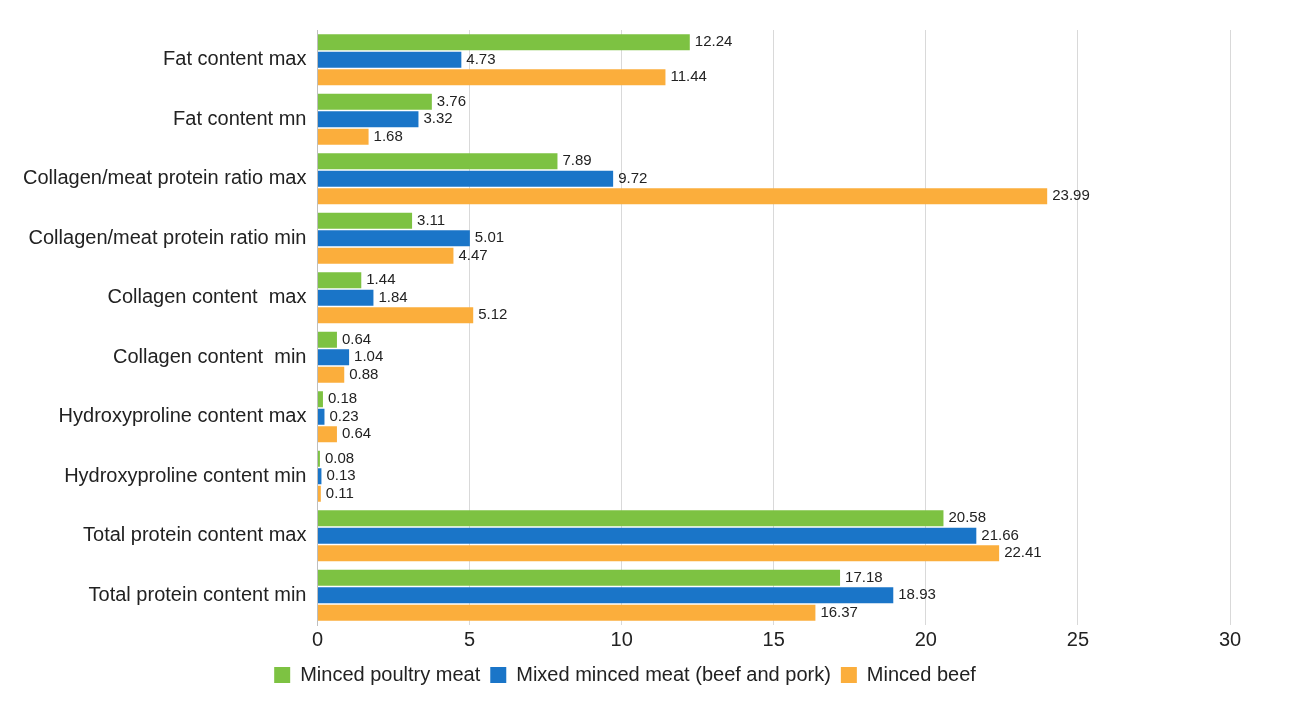  Describe the element at coordinates (470, 638) in the screenshot. I see `x-tick-label: 5` at that location.